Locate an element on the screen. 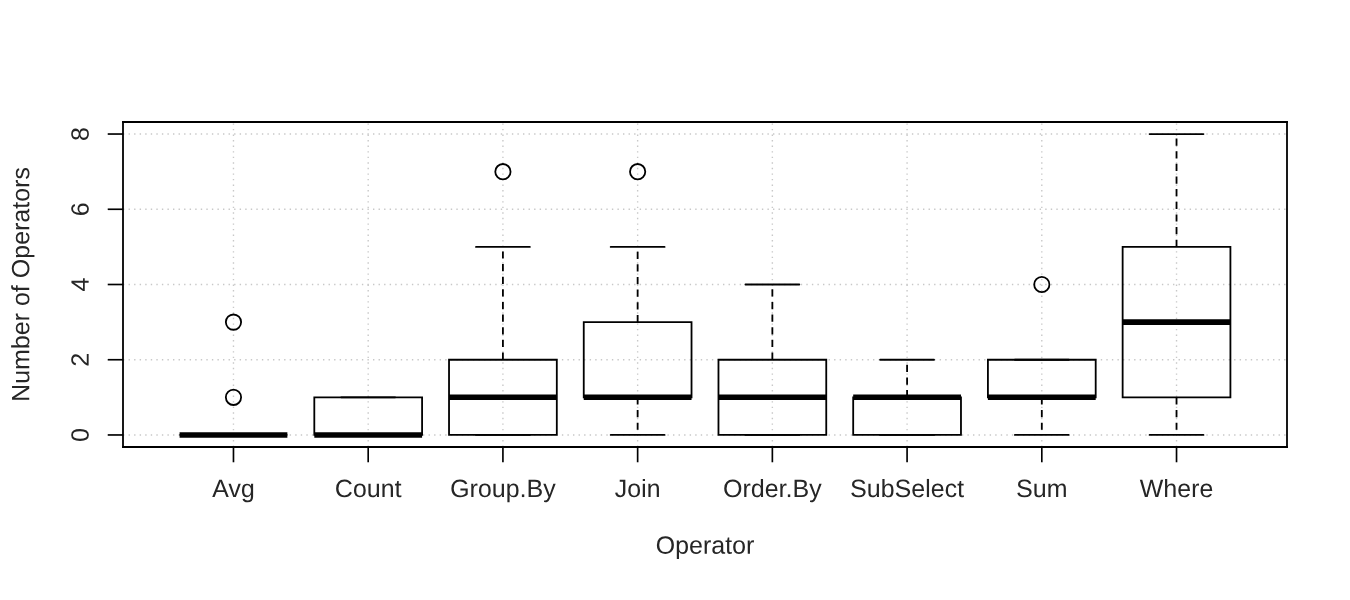  y-tick-label: 4 is located at coordinates (80, 284).